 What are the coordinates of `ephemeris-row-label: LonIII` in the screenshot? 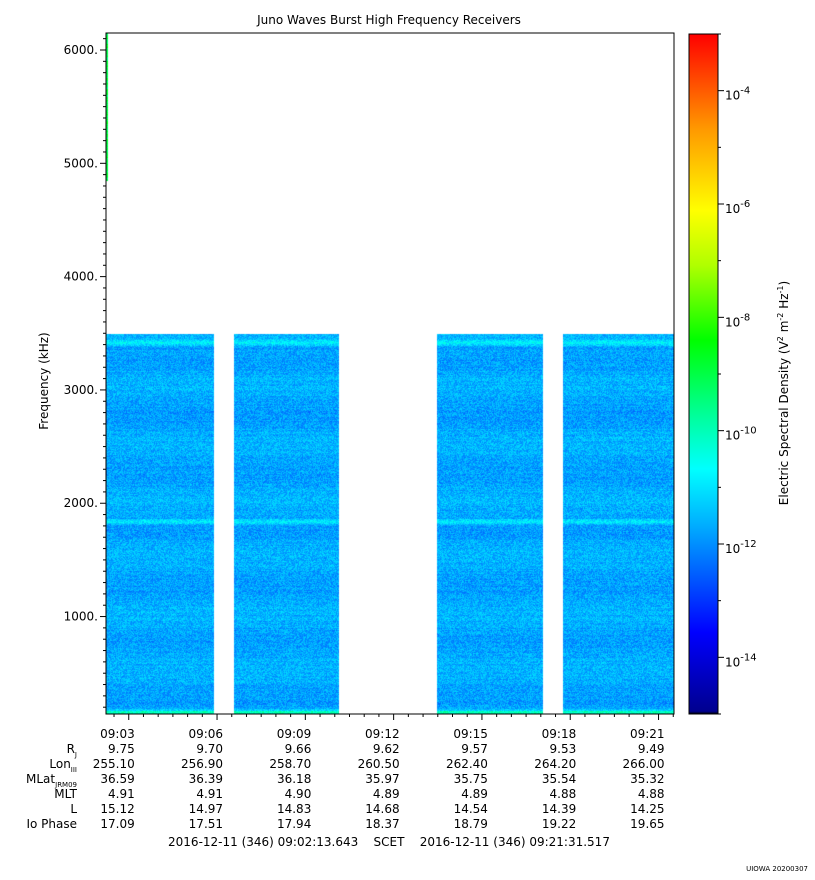 It's located at (63, 765).